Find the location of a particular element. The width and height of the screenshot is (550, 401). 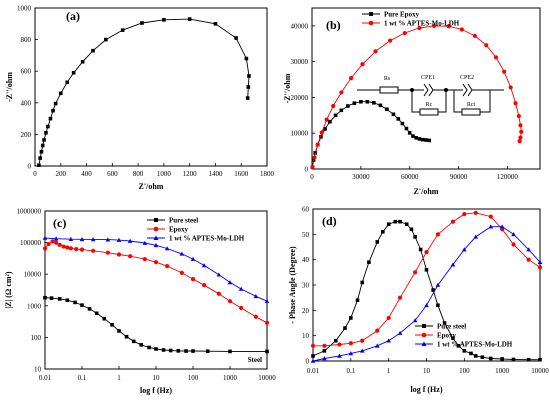

x-tick-label: 0 is located at coordinates (35, 174).